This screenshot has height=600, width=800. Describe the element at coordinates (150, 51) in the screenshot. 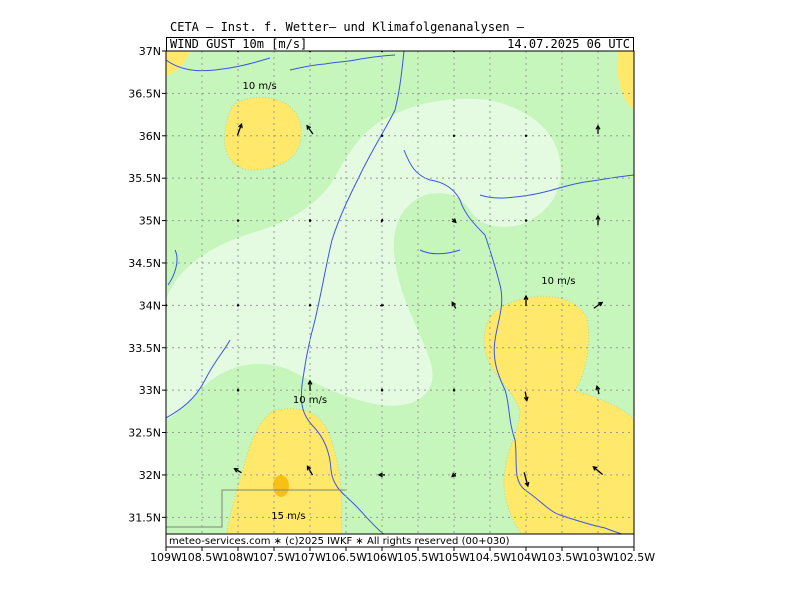

I see `lat-tick-label: 37N` at that location.